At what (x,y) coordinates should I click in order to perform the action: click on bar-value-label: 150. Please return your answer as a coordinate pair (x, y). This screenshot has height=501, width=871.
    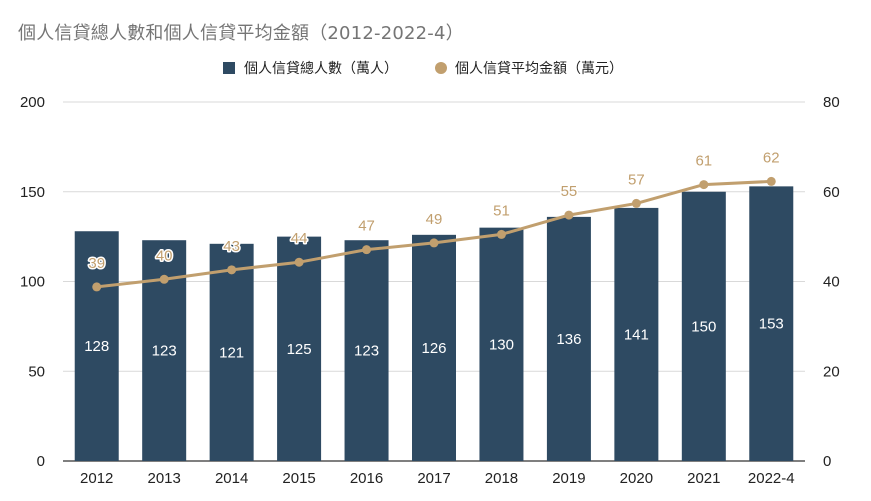
    Looking at the image, I should click on (703, 326).